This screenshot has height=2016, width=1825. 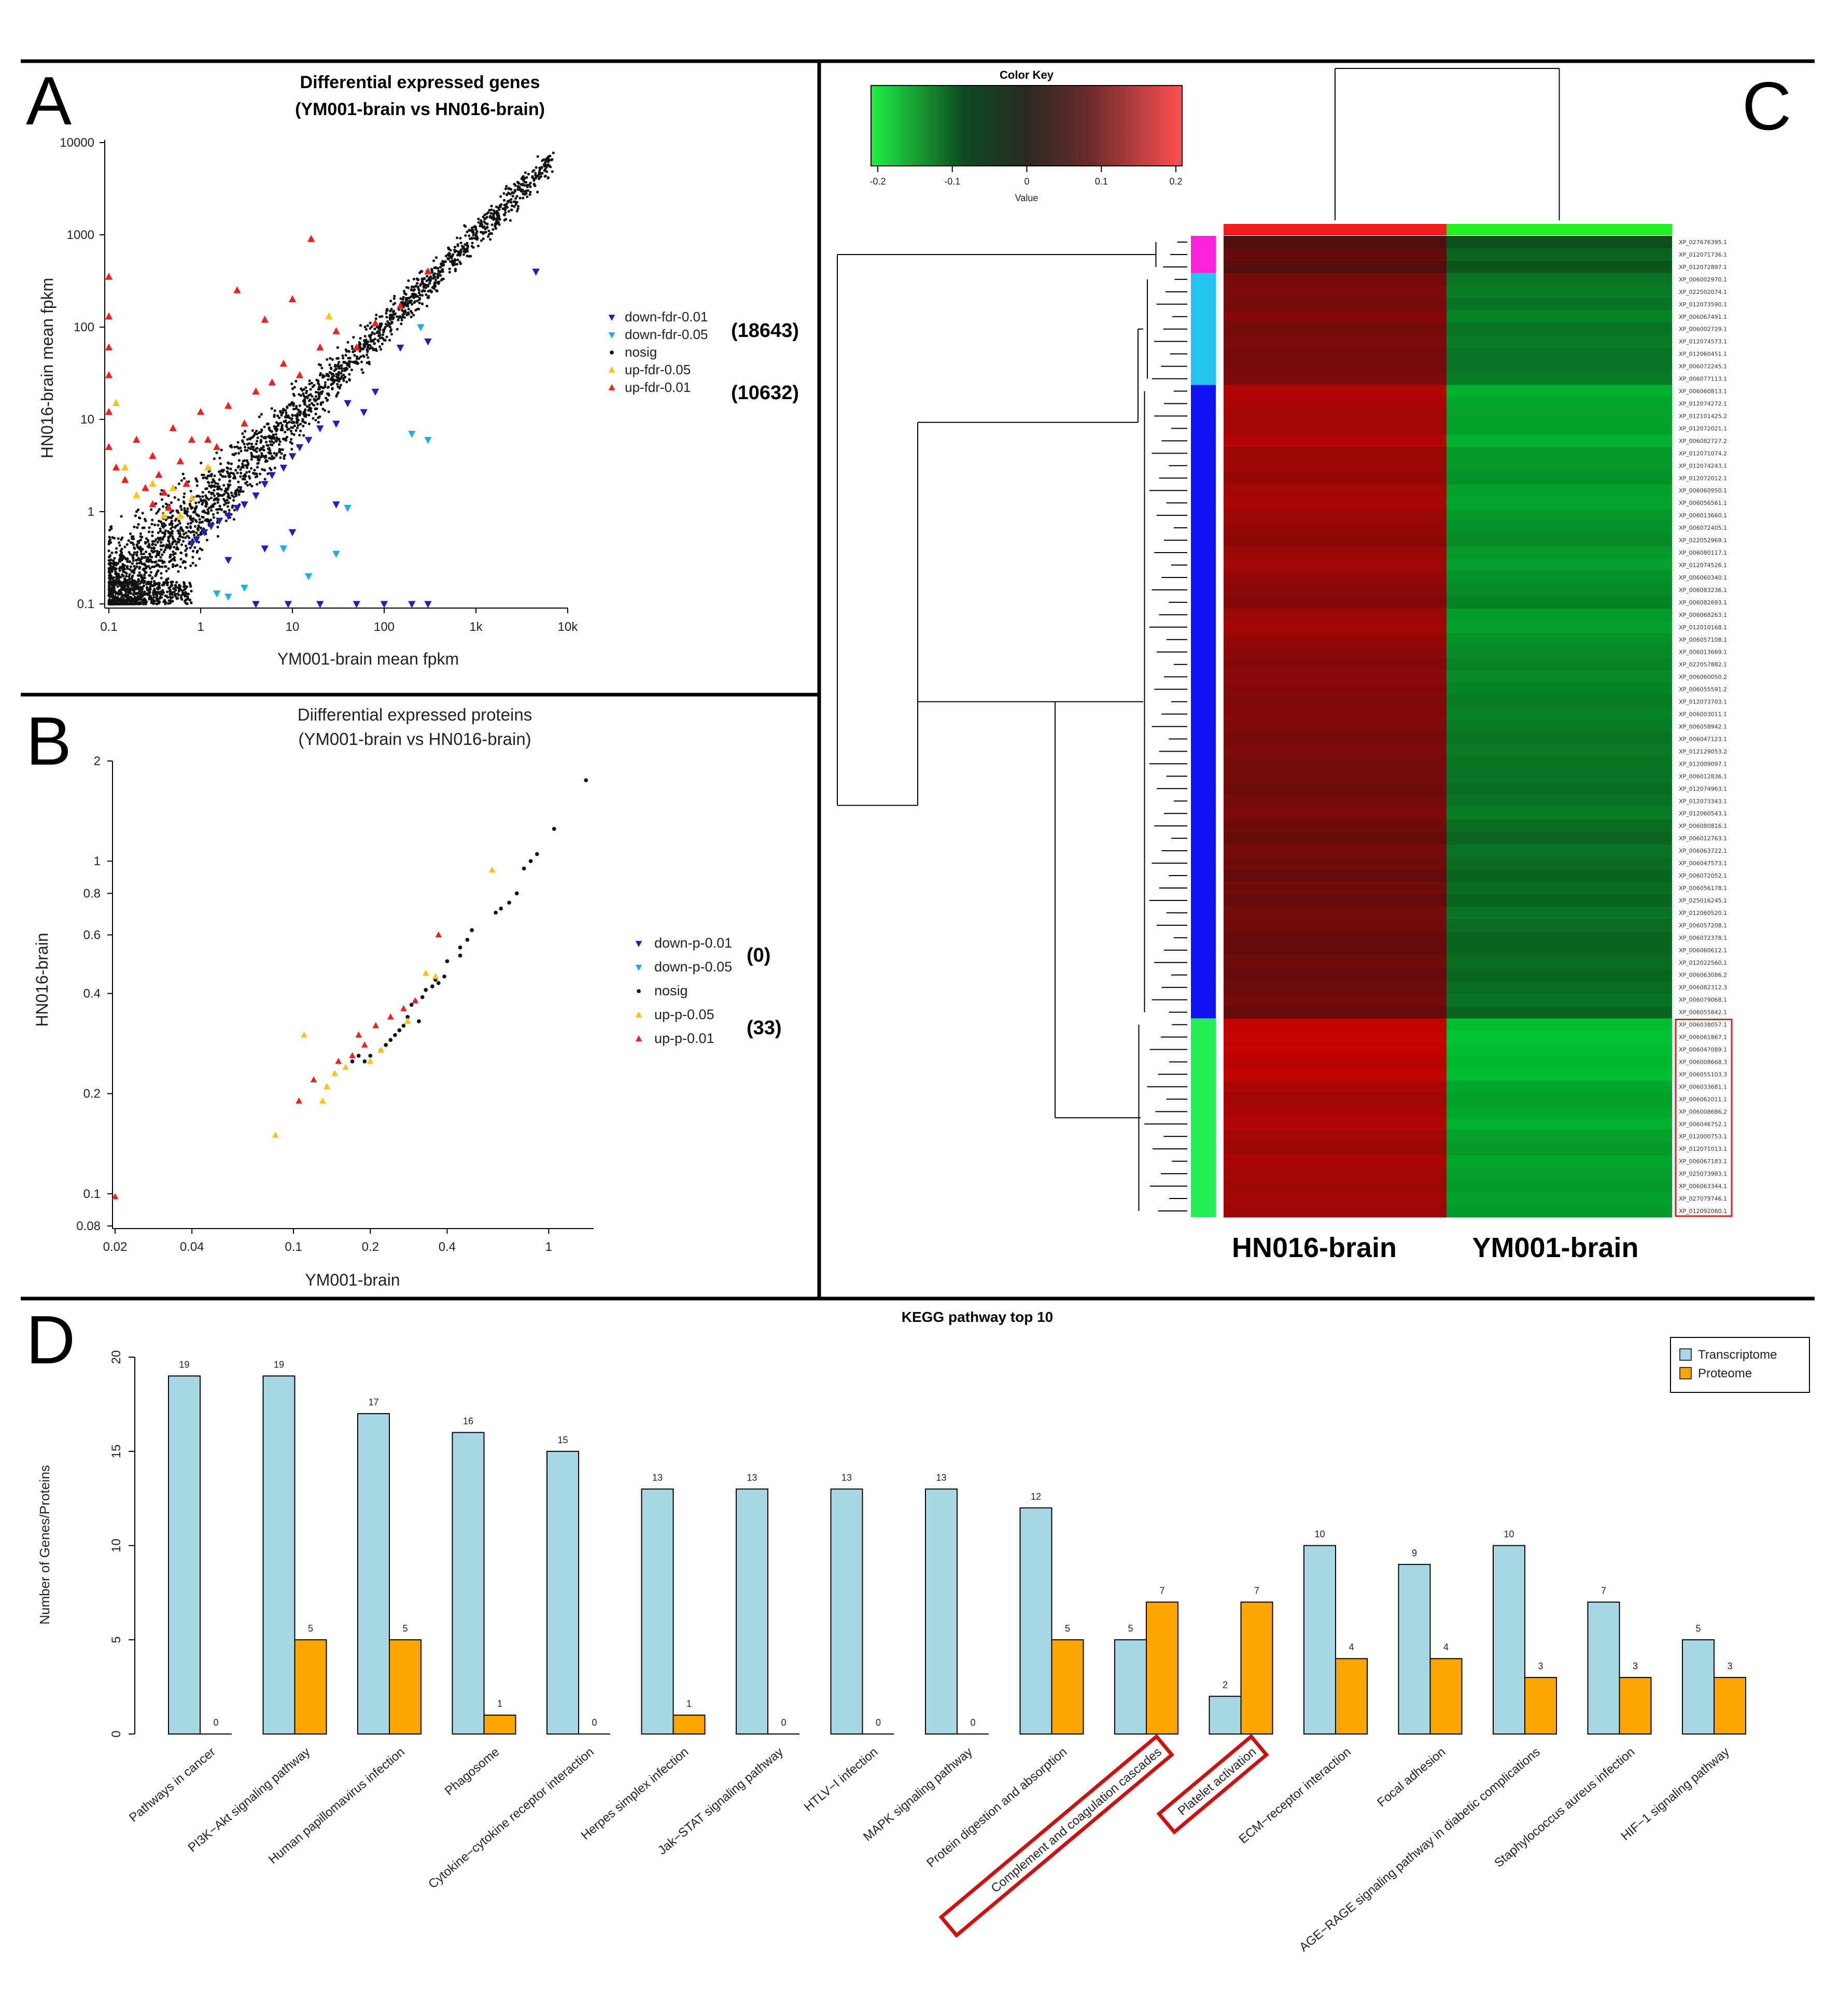 I want to click on bar-value-label: 9, so click(x=1414, y=1553).